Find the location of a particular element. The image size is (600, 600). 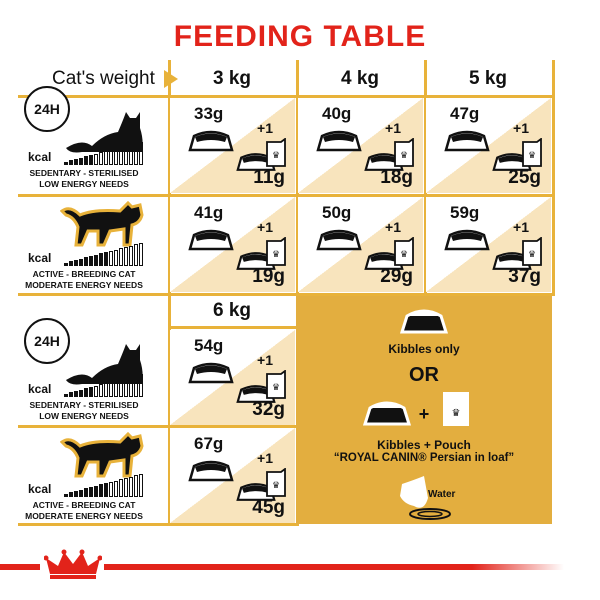

kibbles-only-grams: 40g is located at coordinates (337, 113).